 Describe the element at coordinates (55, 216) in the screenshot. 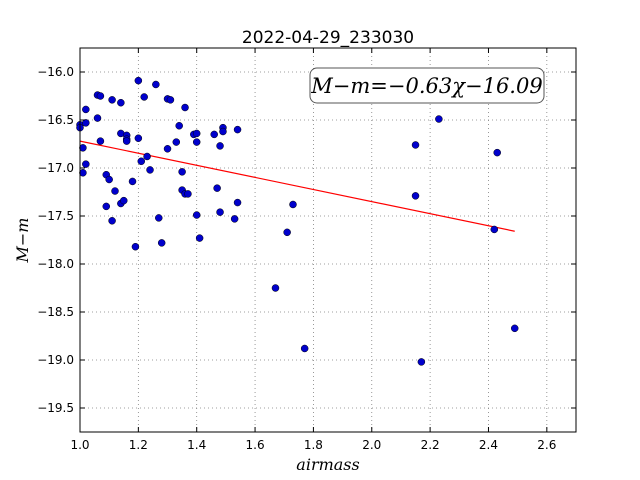

I see `y-tick-label: −17.5` at that location.